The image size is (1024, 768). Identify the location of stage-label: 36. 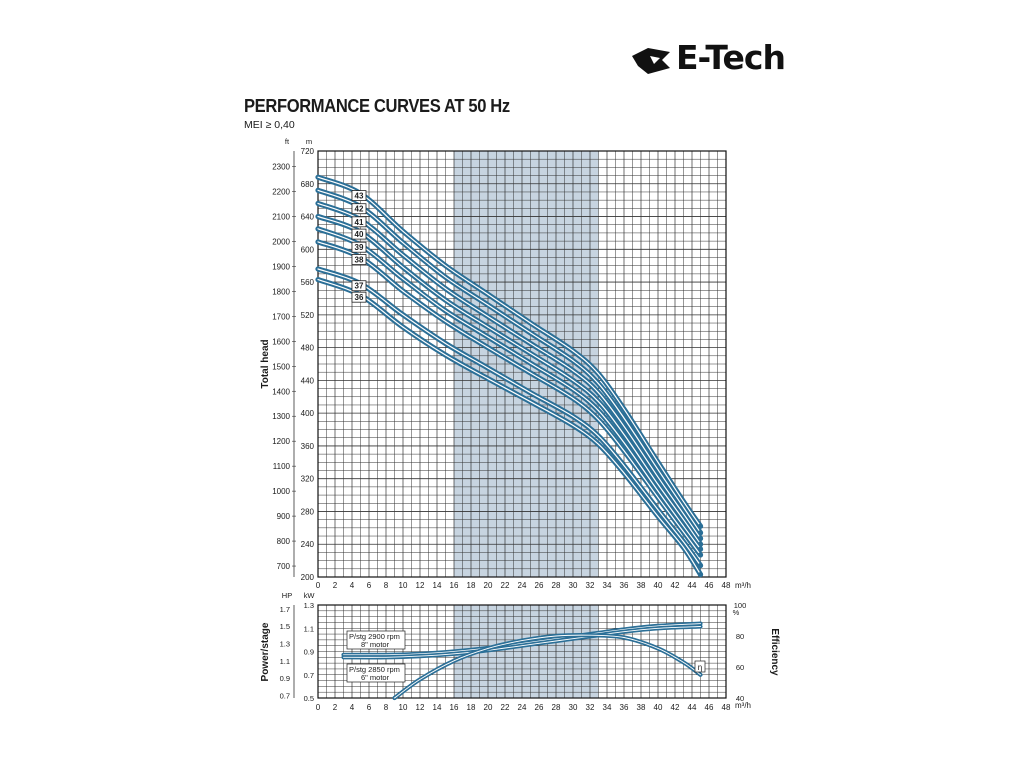
(359, 297).